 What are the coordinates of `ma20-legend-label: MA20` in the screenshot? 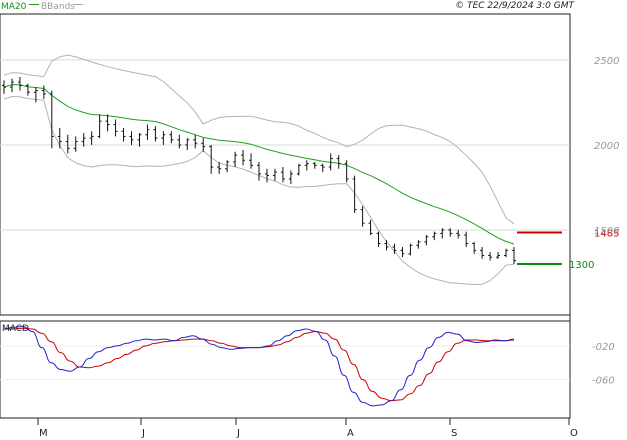 It's located at (14, 7).